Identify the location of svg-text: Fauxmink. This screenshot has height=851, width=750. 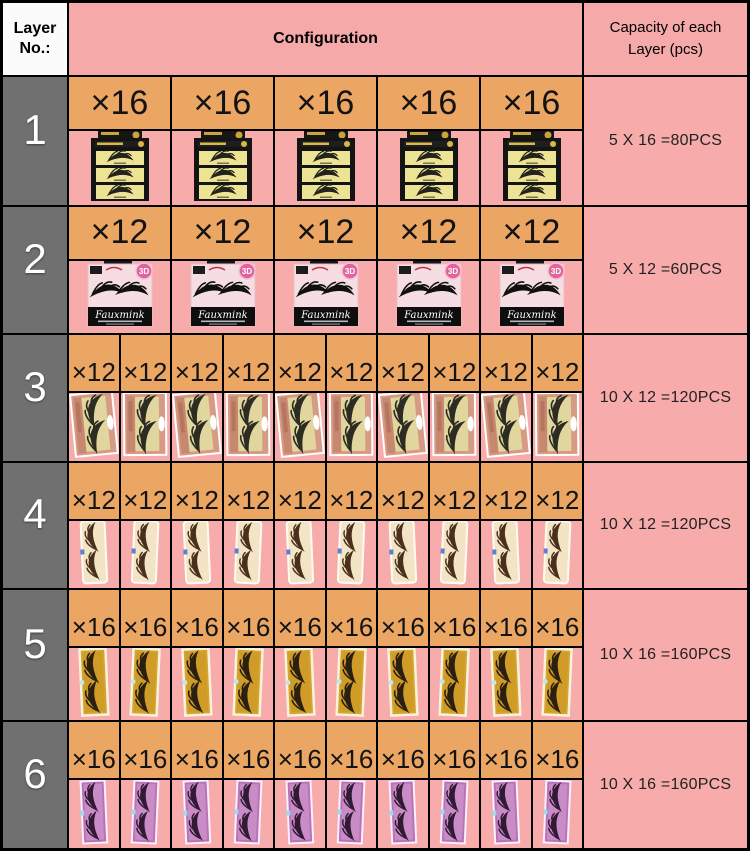
(325, 315).